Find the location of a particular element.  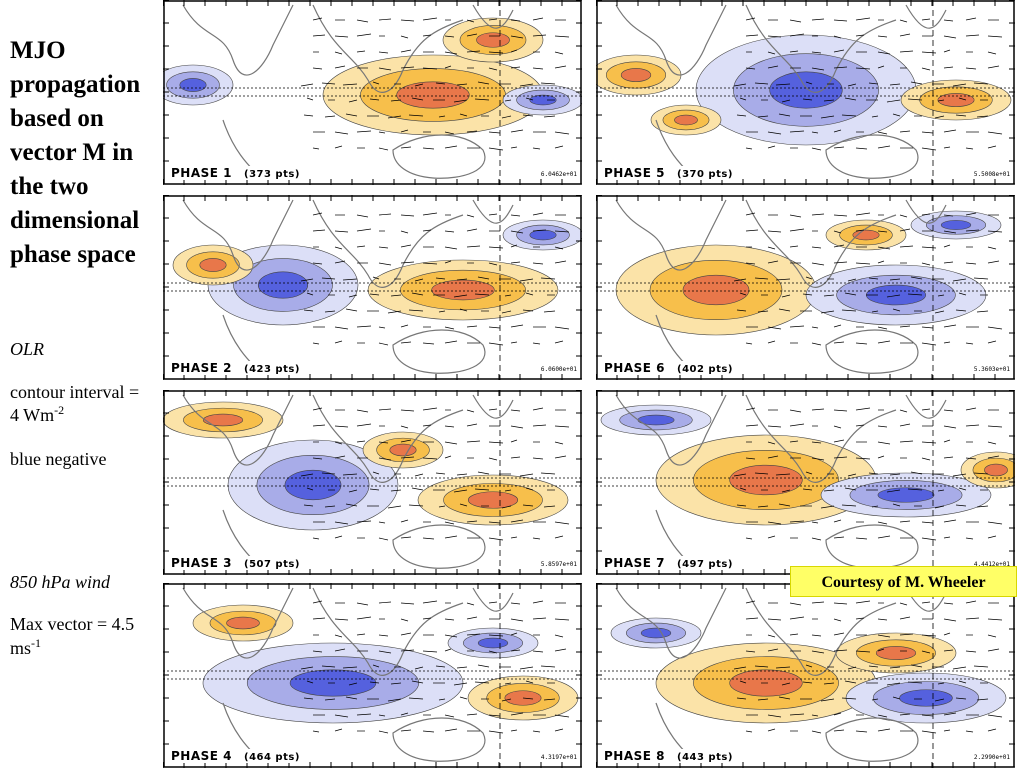

phase-5-scale: 5.5008e+01 is located at coordinates (991, 174).